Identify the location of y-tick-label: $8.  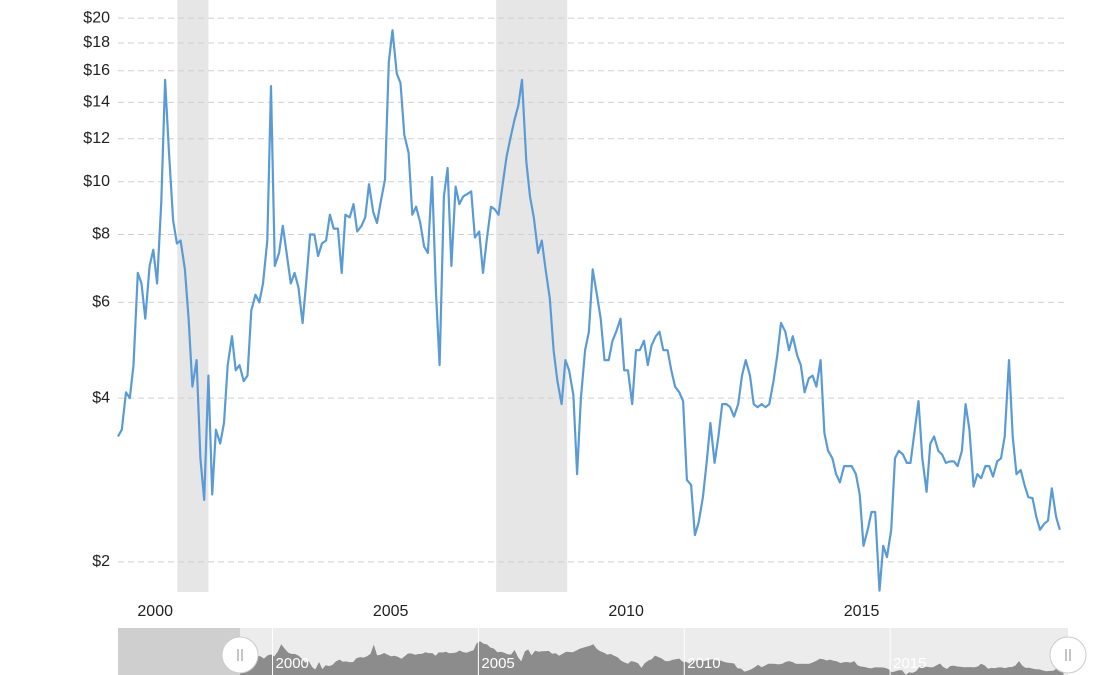
(101, 234).